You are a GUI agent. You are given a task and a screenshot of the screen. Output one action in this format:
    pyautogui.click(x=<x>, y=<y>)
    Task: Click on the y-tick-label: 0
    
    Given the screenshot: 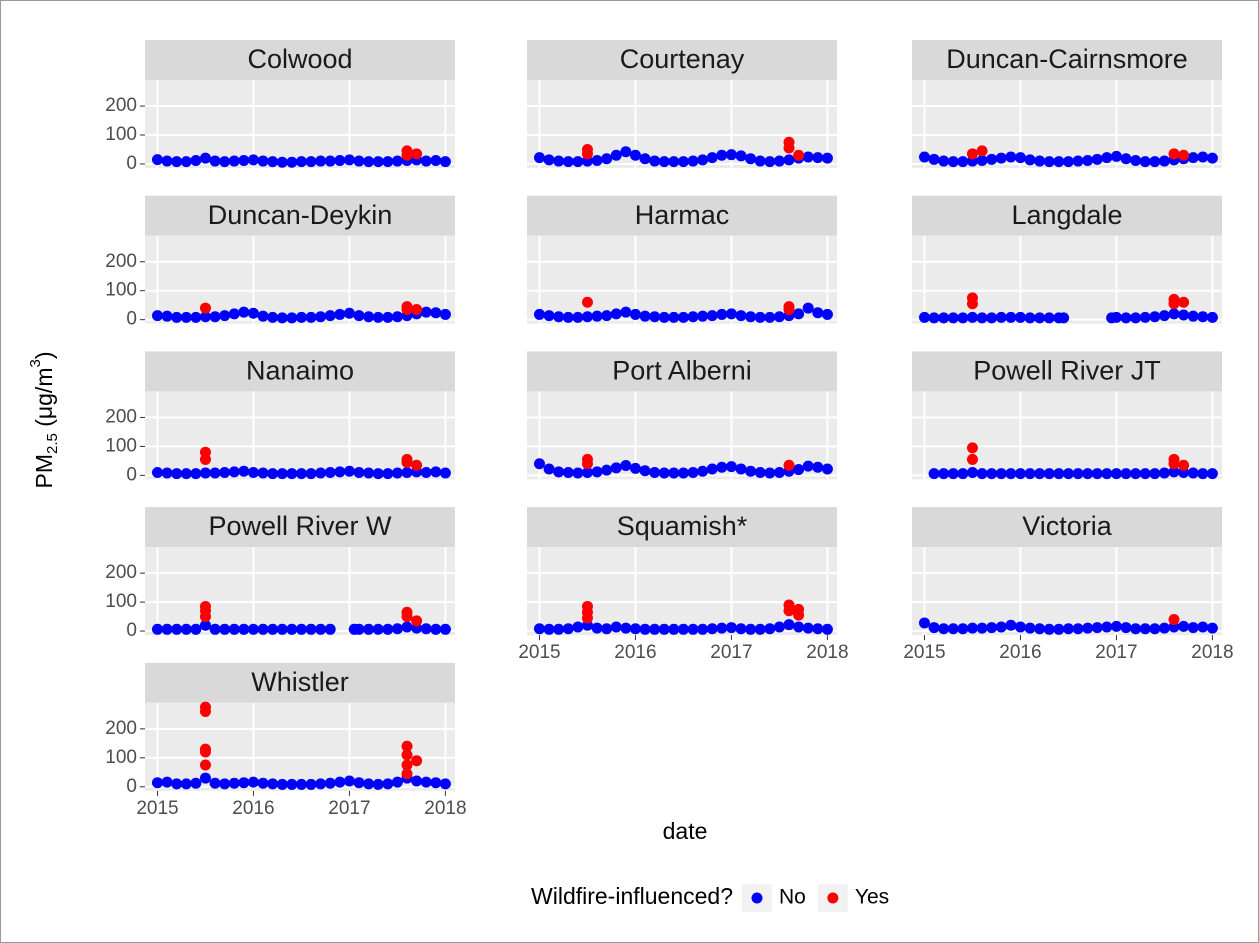 What is the action you would take?
    pyautogui.click(x=131, y=319)
    